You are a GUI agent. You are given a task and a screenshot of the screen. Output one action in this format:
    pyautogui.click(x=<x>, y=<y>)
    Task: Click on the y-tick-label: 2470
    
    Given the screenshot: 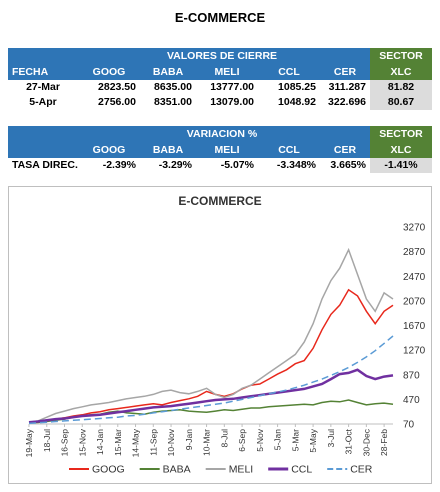 What is the action you would take?
    pyautogui.click(x=414, y=277)
    